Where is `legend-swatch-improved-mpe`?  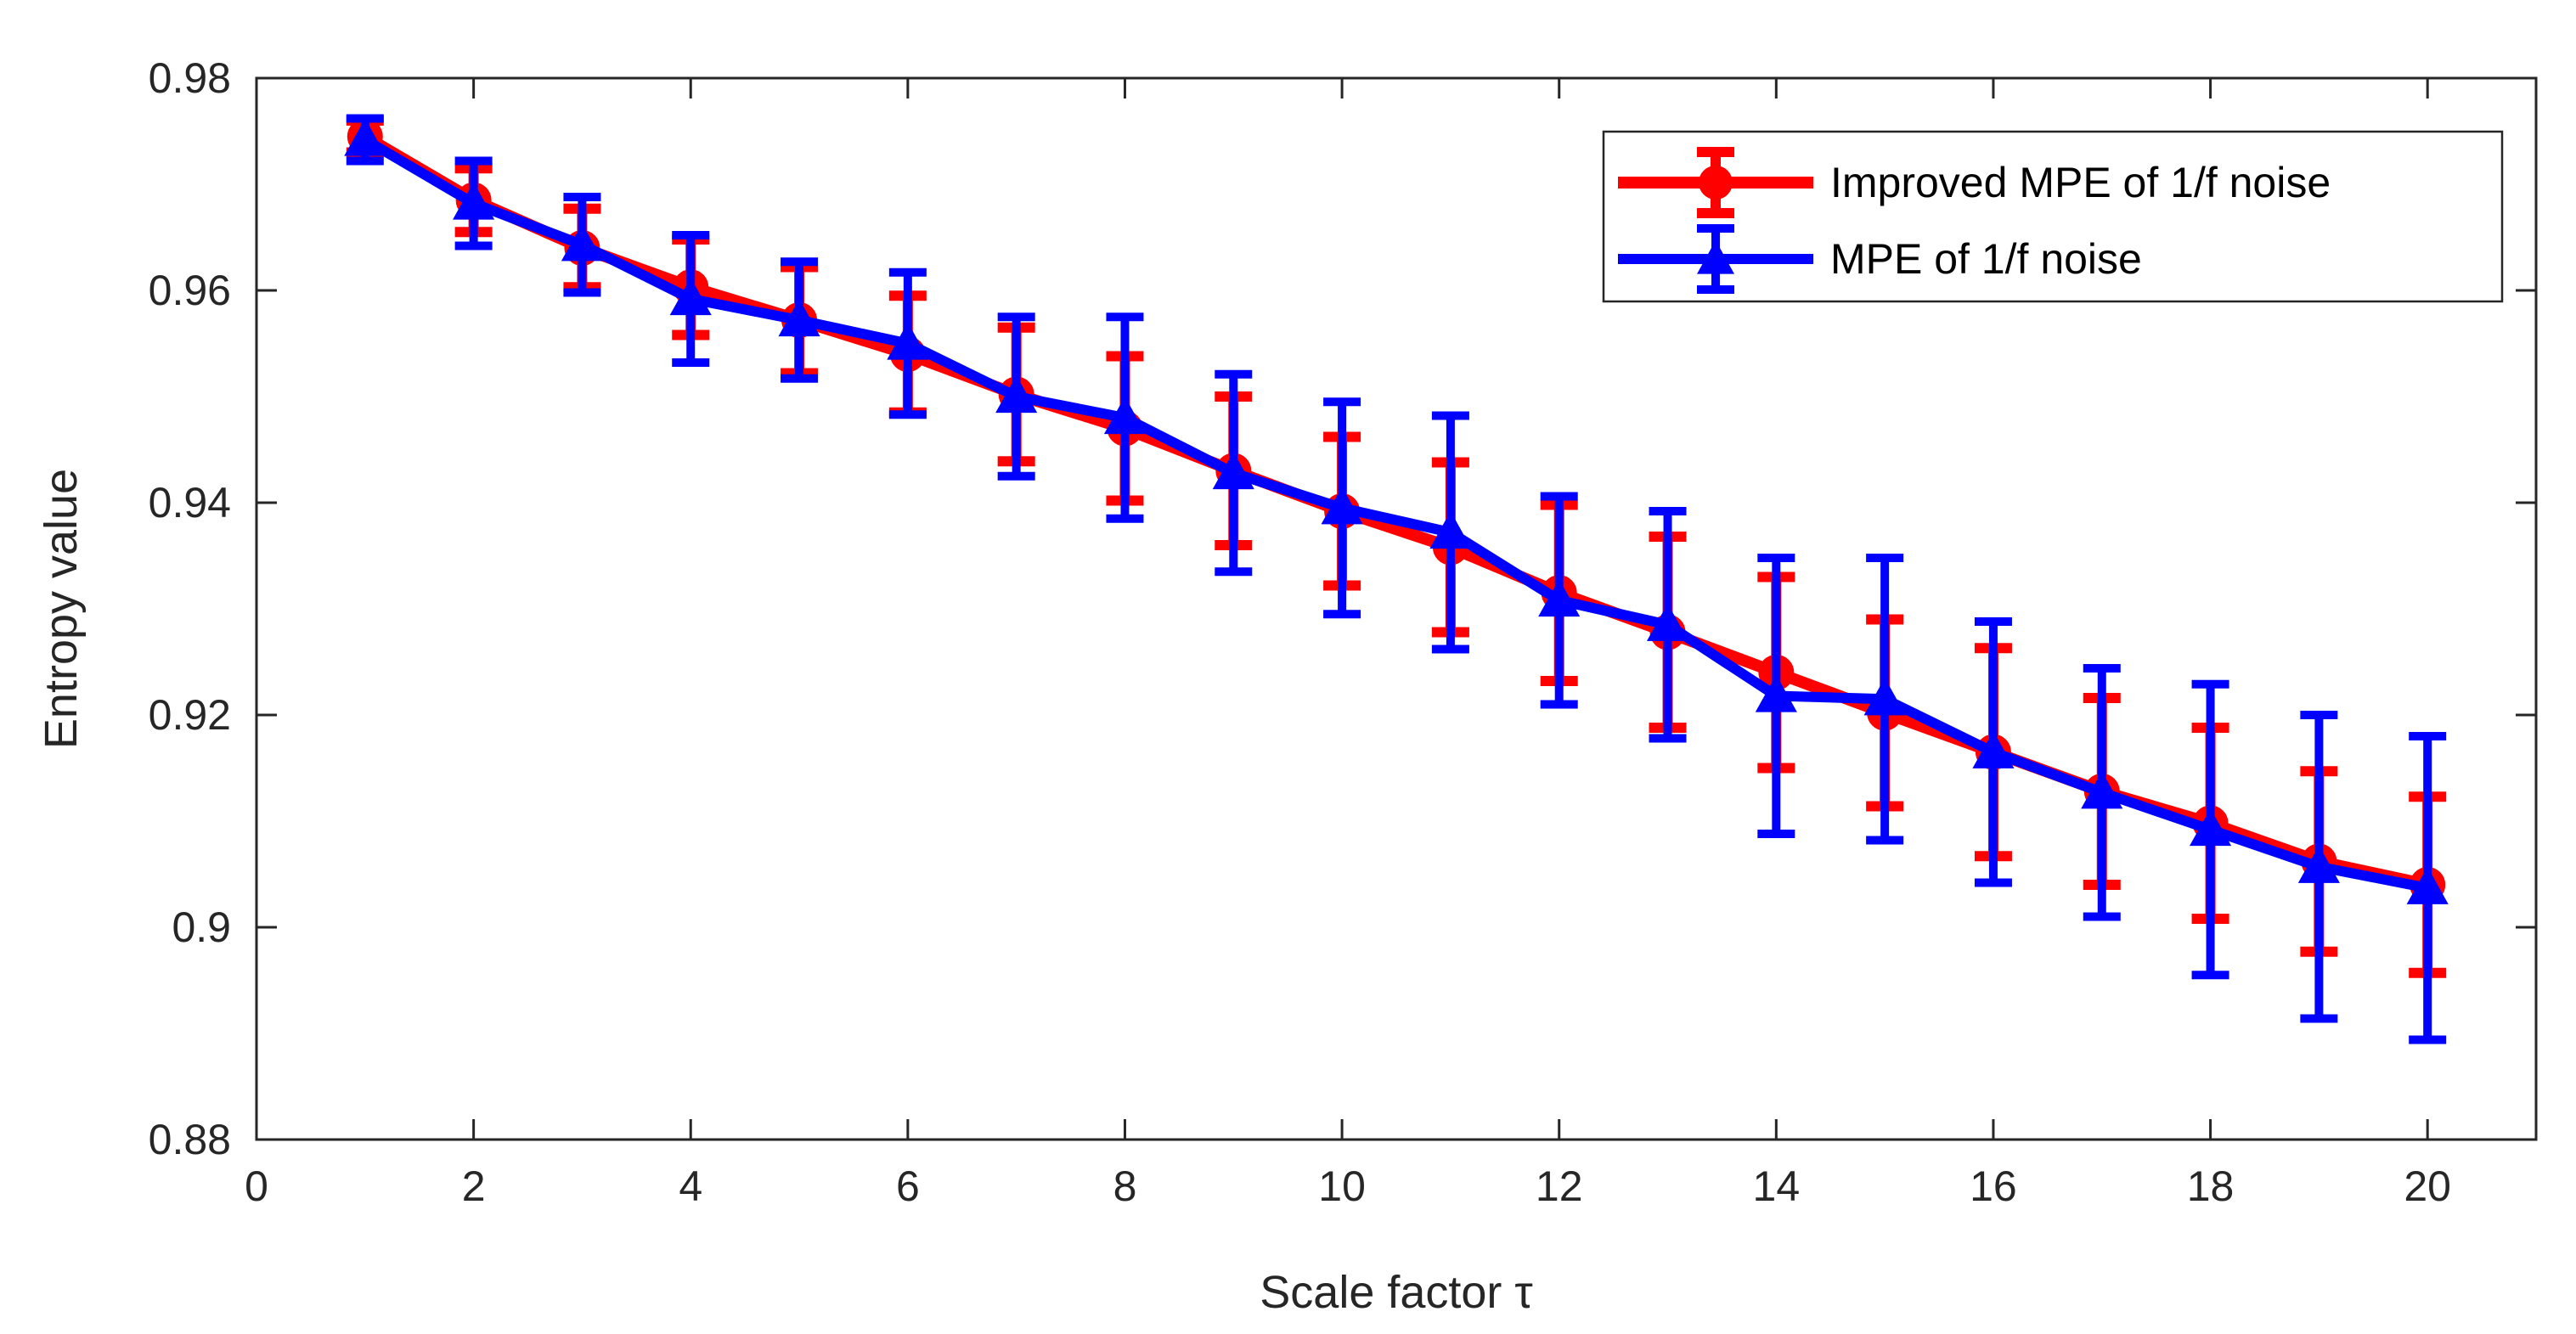 legend-swatch-improved-mpe is located at coordinates (1715, 182).